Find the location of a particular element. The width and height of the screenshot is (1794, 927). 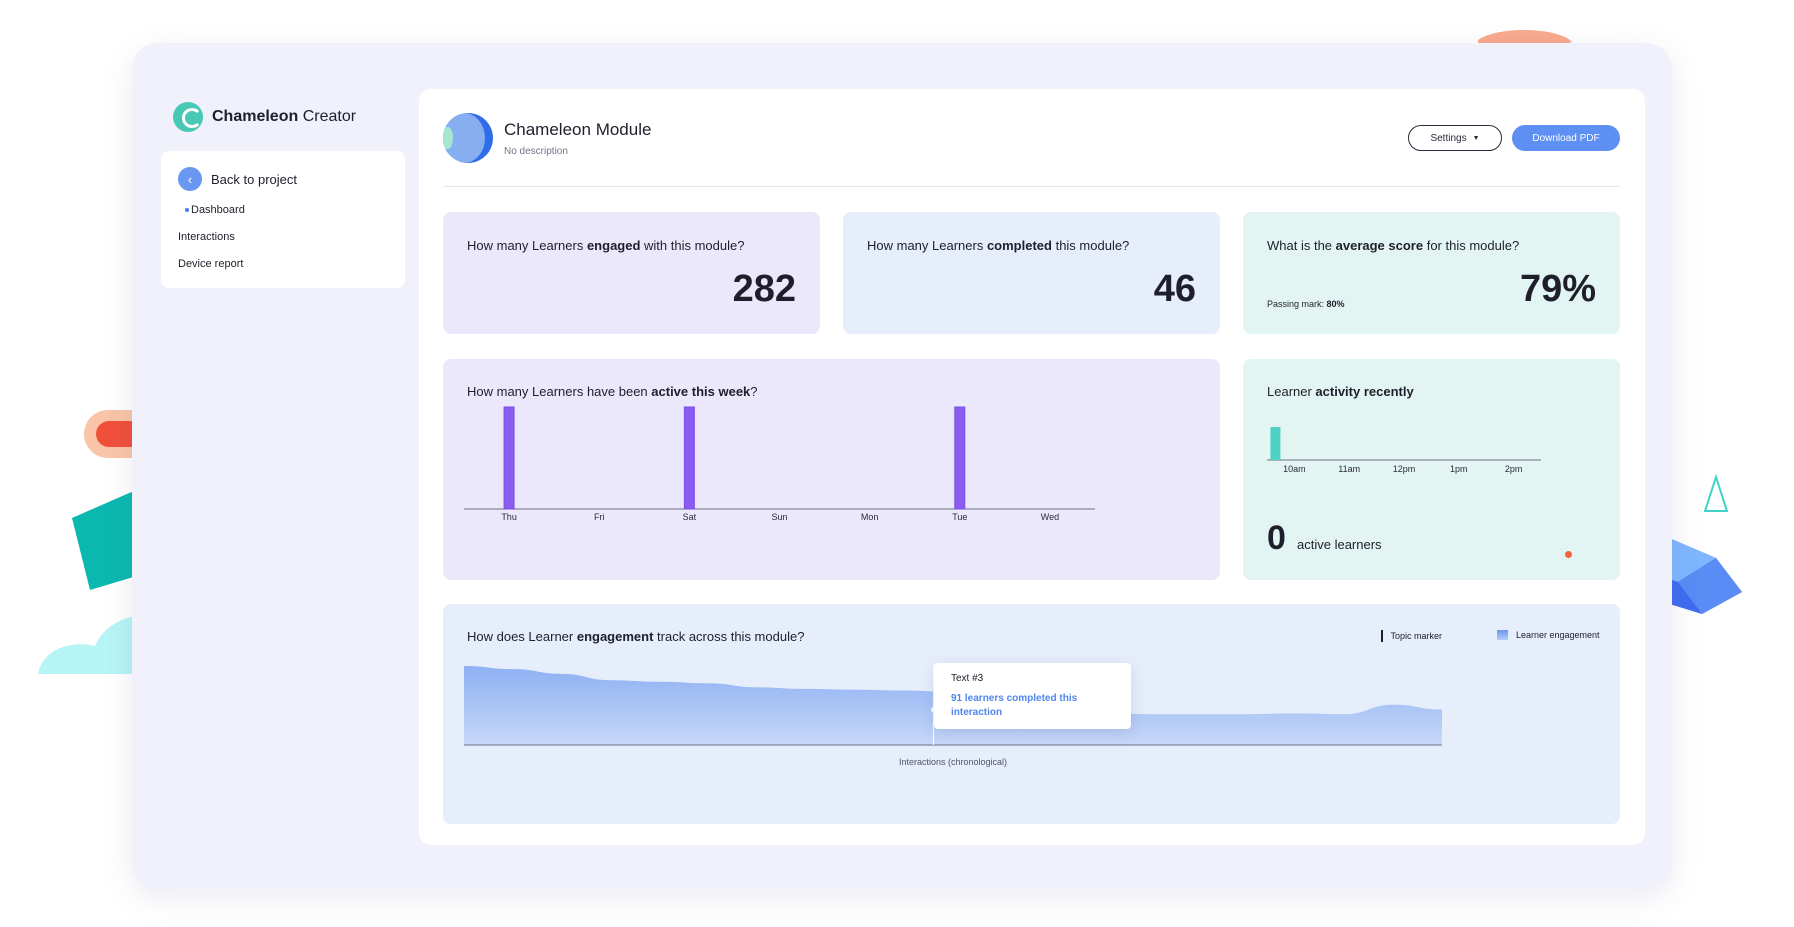

header-divider is located at coordinates (1031, 186).